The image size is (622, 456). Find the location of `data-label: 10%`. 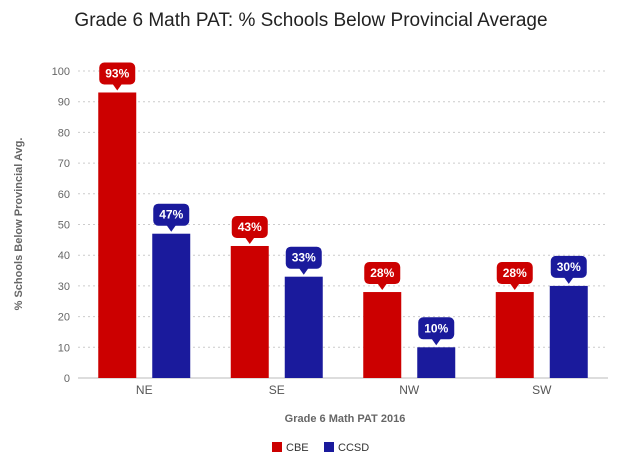

data-label: 10% is located at coordinates (436, 331).